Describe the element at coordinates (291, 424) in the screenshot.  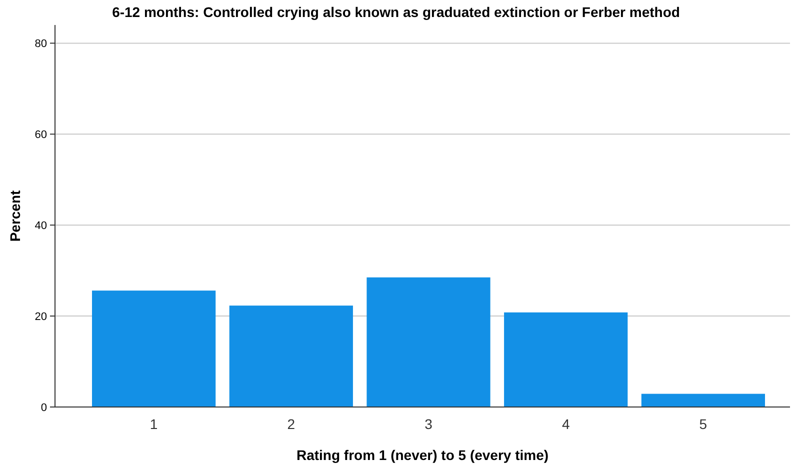
I see `x-tick-label: 2` at that location.